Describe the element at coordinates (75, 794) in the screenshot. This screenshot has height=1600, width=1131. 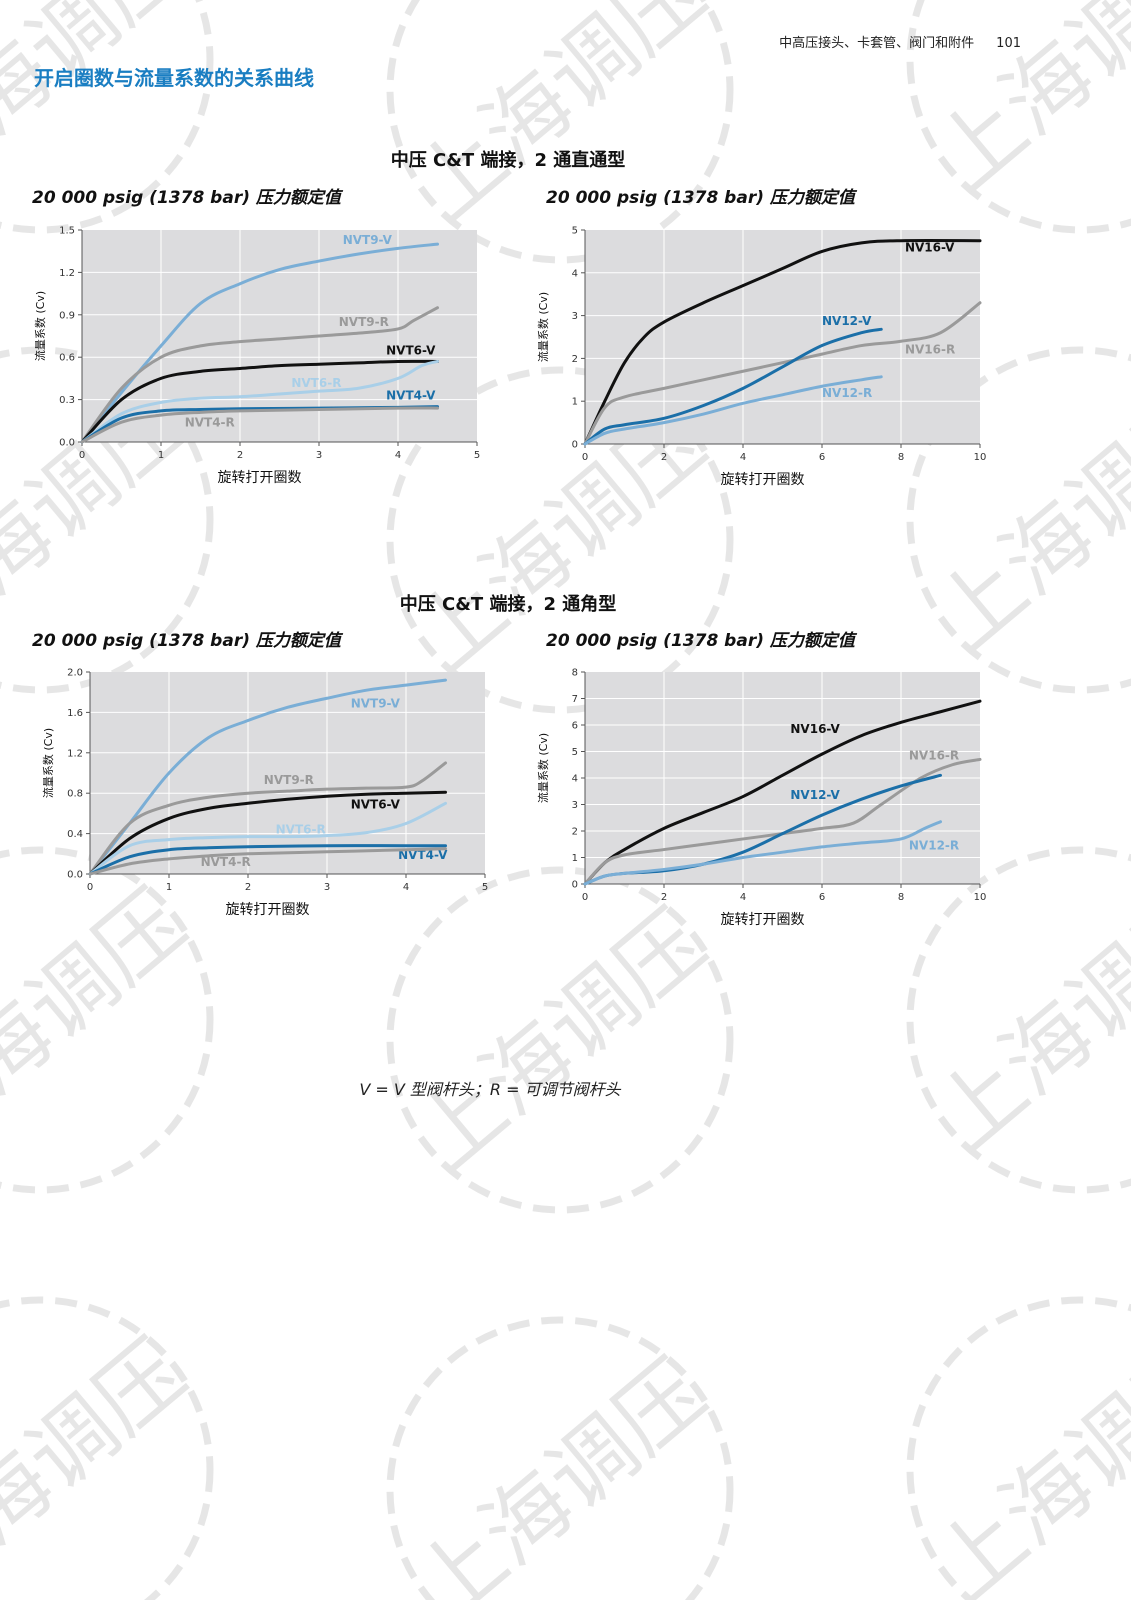
I see `y-tick-label: 0.8` at that location.